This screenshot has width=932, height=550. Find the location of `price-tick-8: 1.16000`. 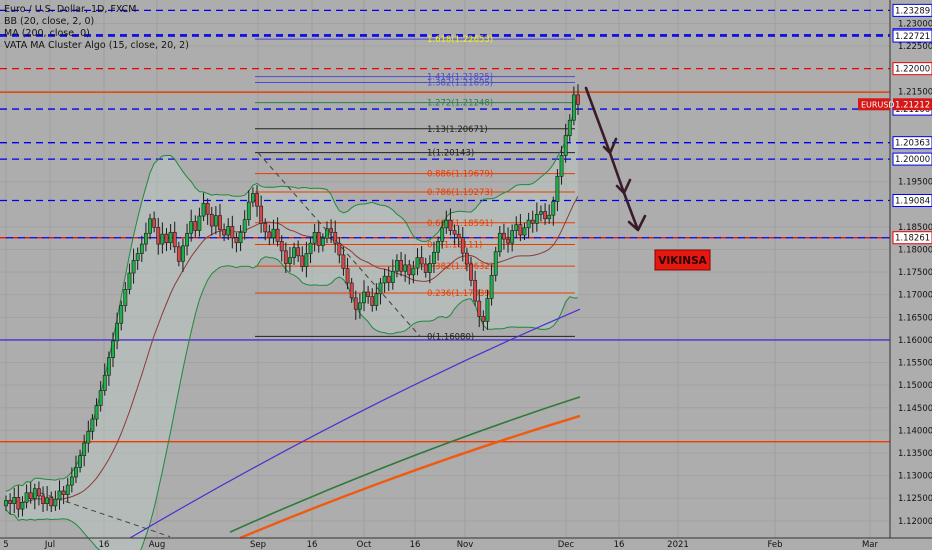

price-tick-8: 1.16000 is located at coordinates (915, 341).